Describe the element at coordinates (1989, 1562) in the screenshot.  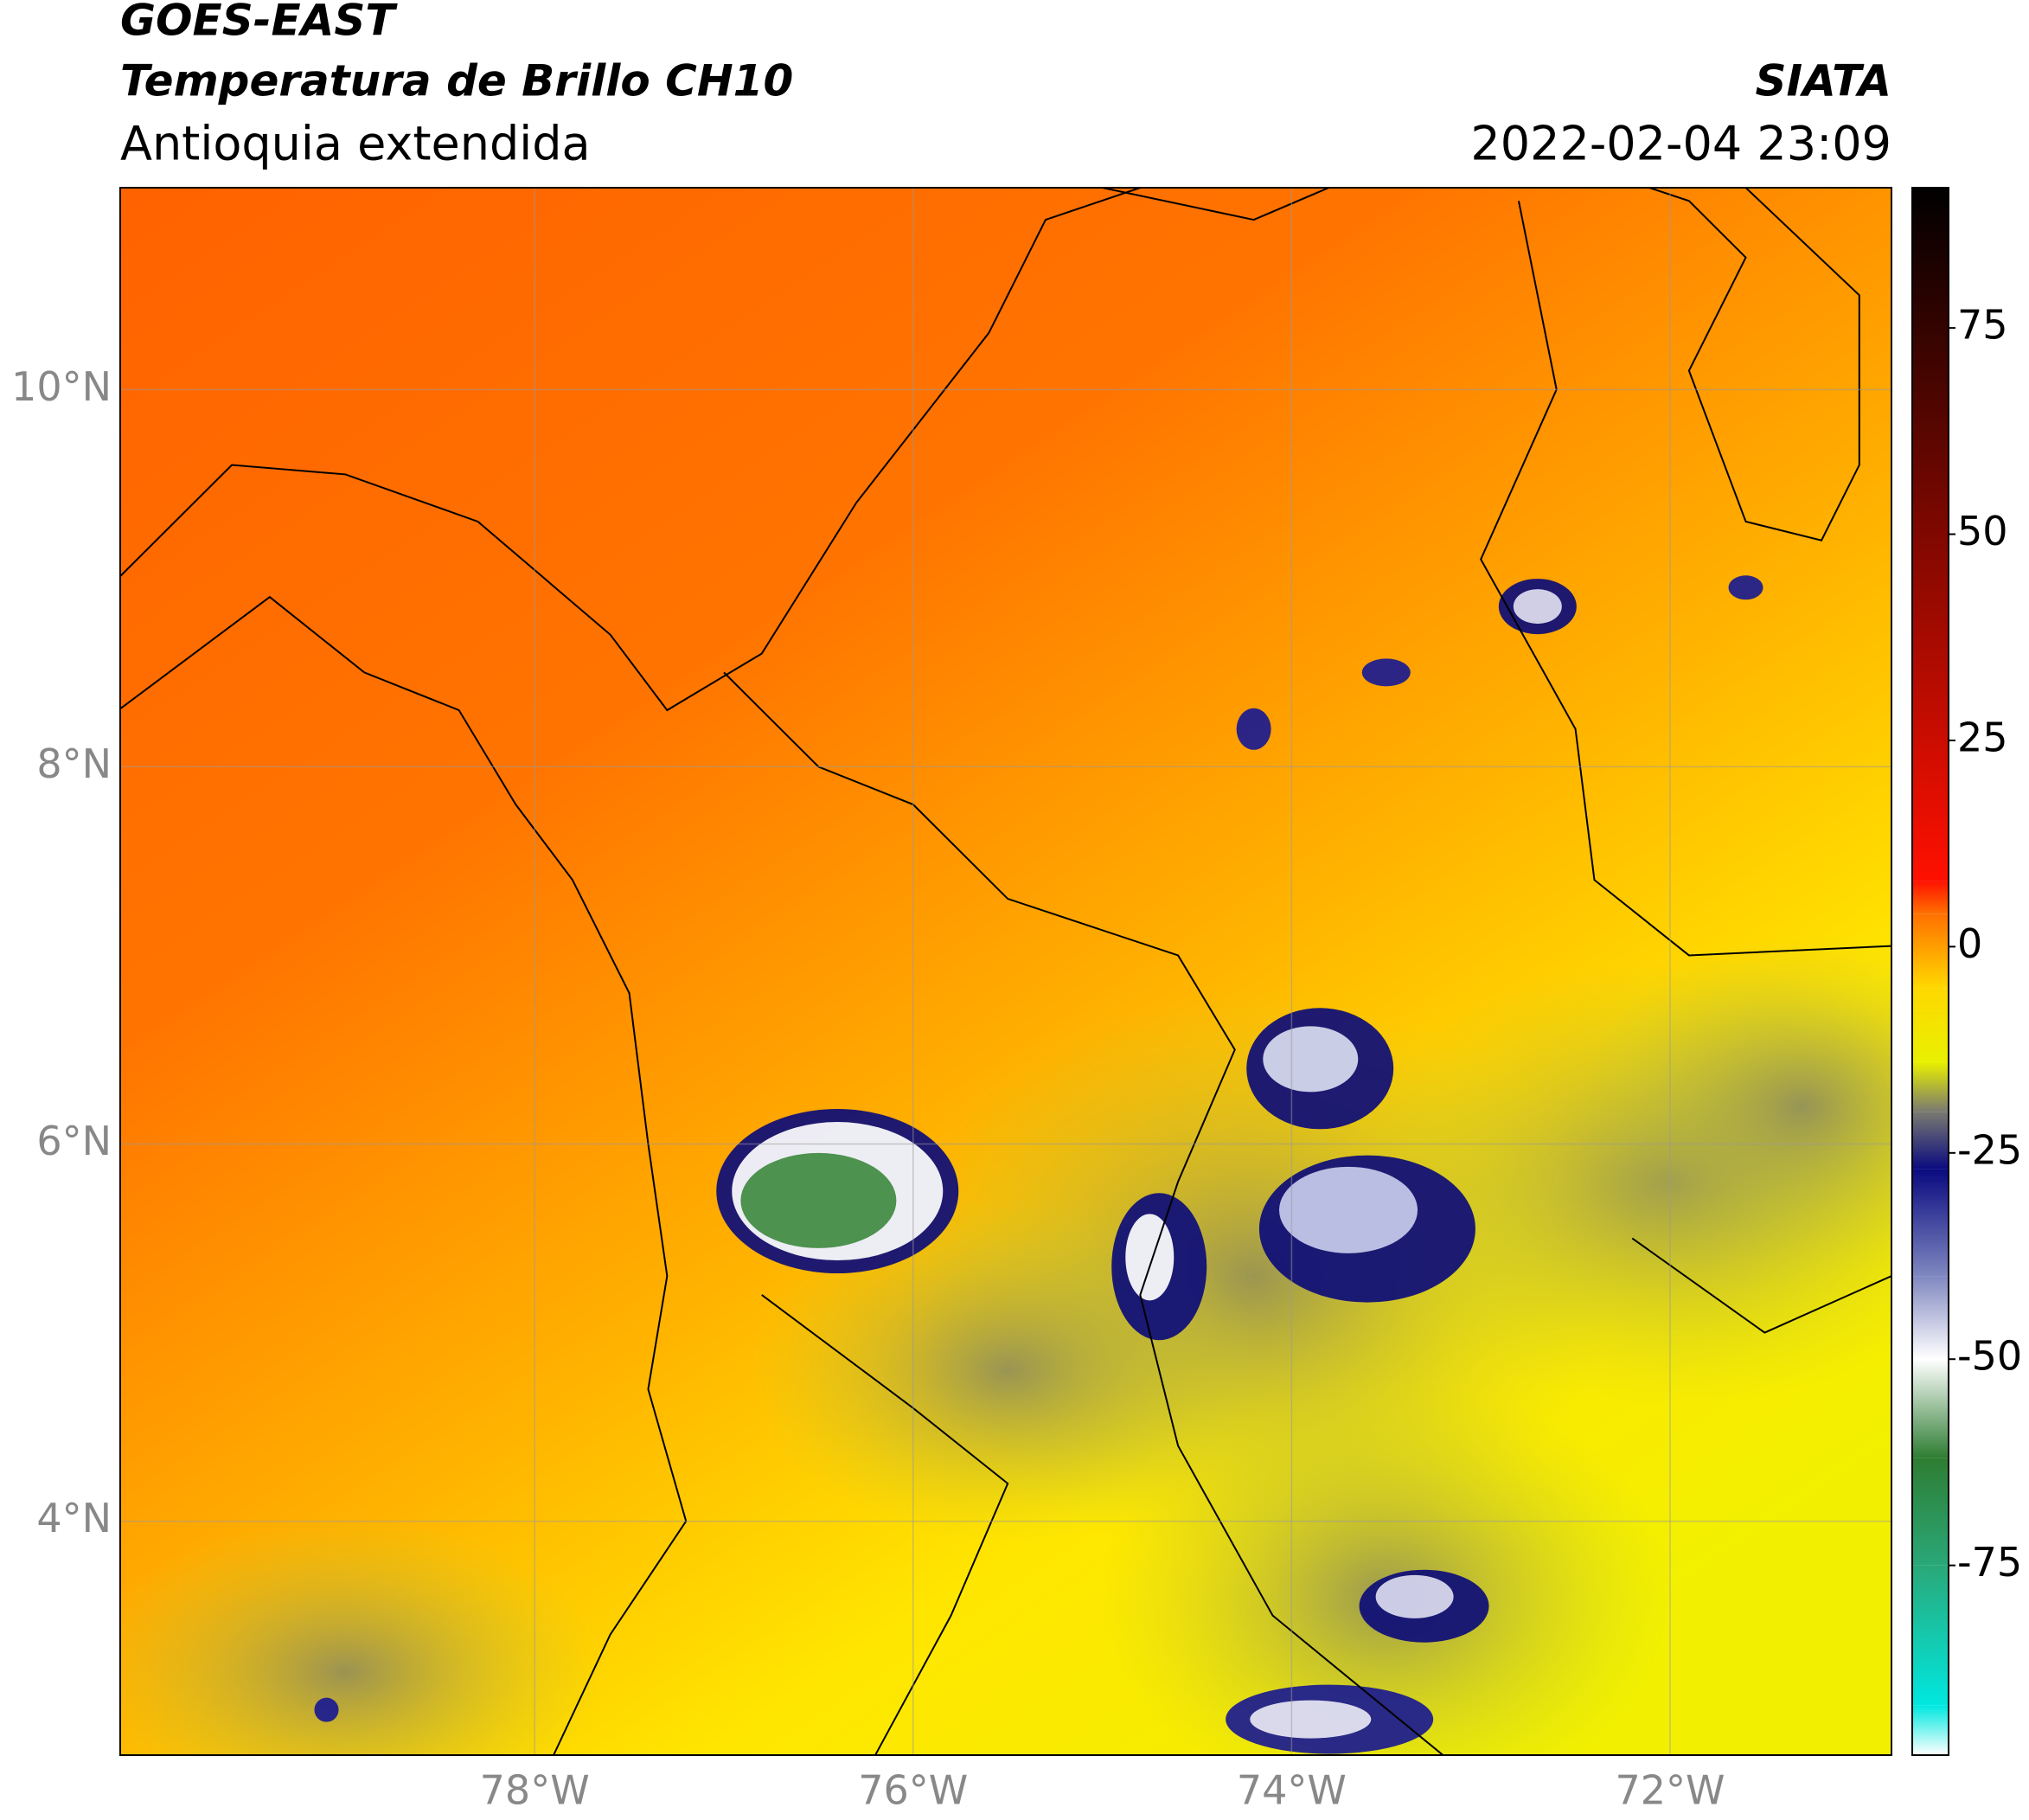
I see `colorbar-tick-label: -75` at that location.